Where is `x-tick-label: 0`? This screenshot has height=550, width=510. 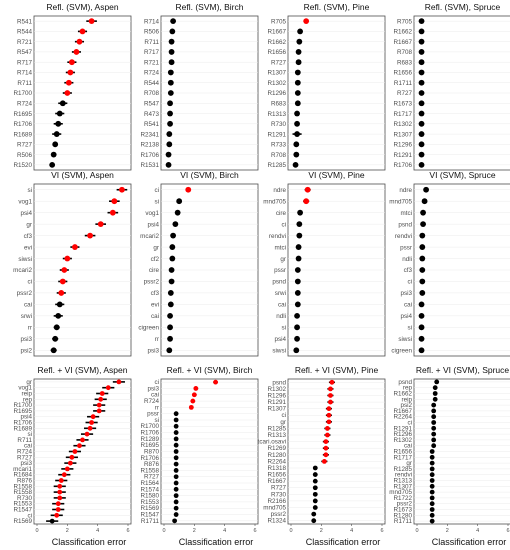
x-tick-label: 0 is located at coordinates (163, 531).